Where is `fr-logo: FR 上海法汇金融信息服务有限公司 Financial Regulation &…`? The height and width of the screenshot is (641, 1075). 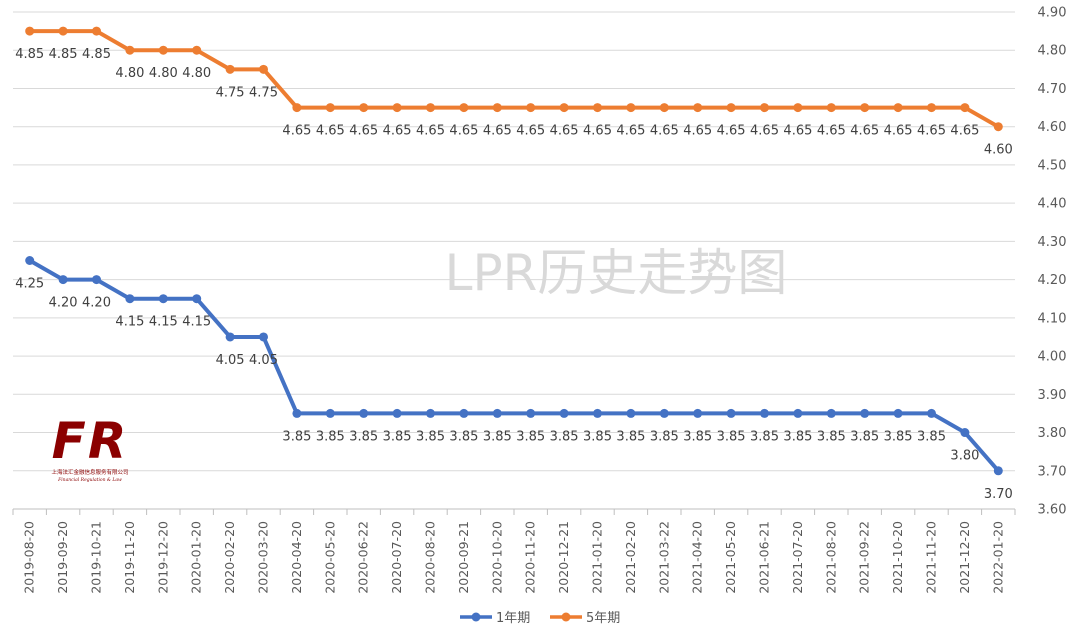
fr-logo: FR 上海法汇金融信息服务有限公司 Financial Regulation &… is located at coordinates (89, 447).